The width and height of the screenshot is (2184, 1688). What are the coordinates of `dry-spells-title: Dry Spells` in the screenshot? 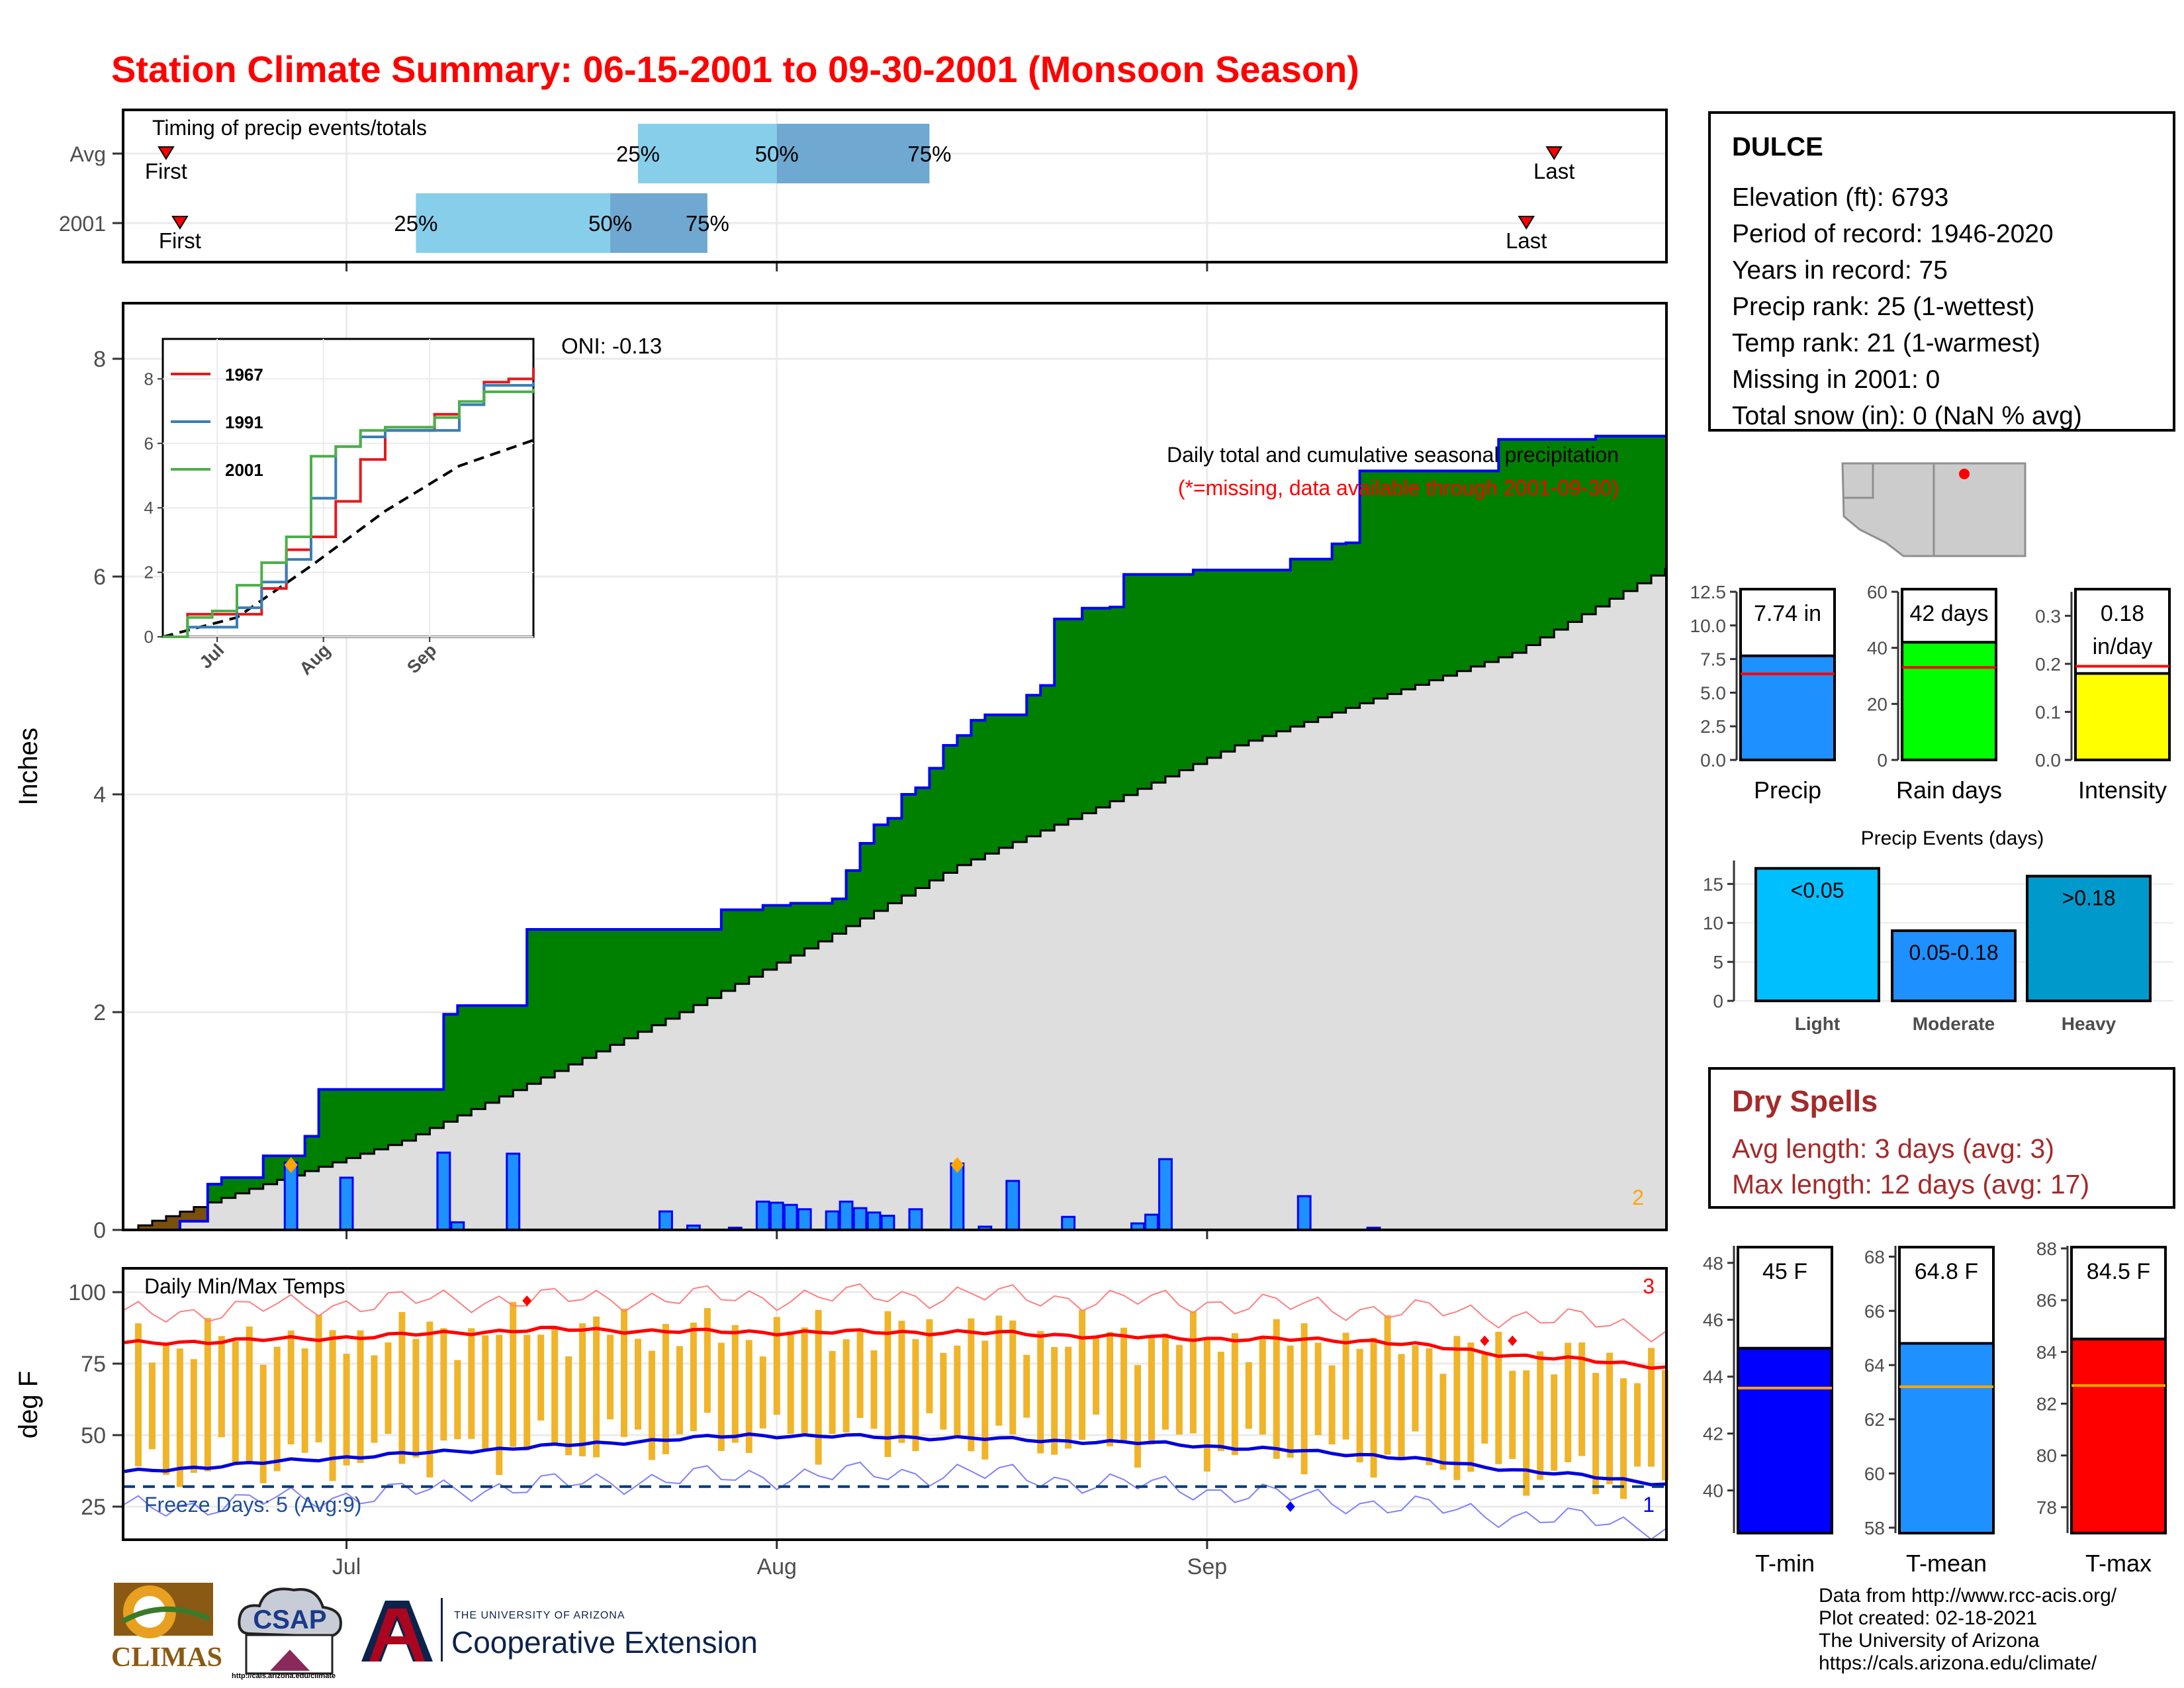 It's located at (1805, 1101).